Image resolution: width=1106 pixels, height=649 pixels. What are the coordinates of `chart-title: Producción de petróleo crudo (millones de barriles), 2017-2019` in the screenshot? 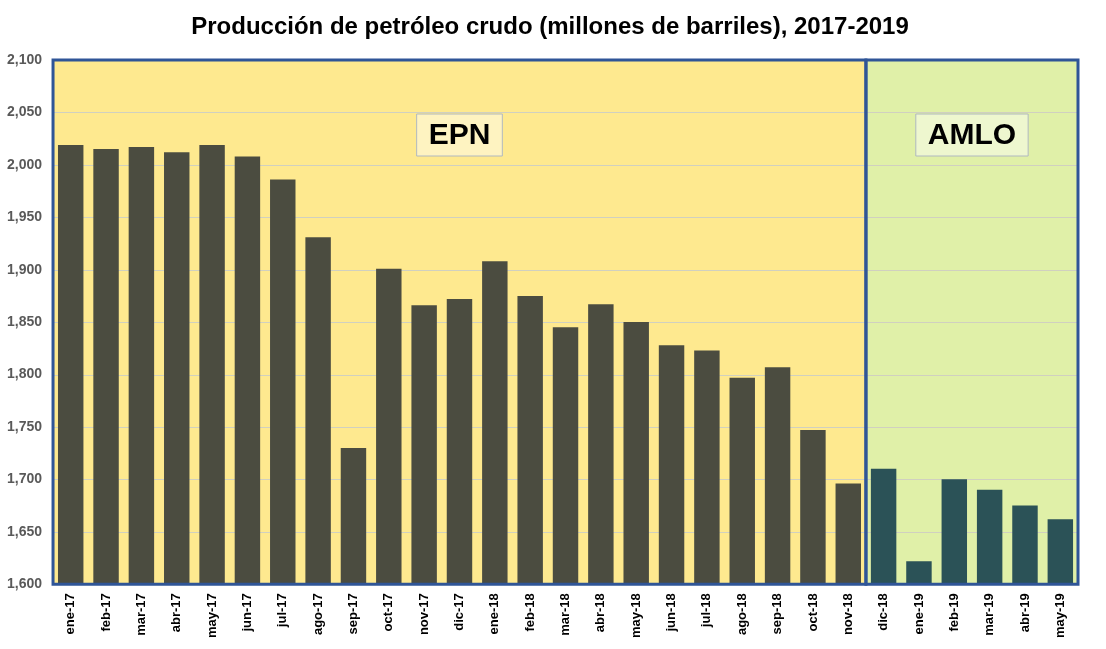 It's located at (550, 26).